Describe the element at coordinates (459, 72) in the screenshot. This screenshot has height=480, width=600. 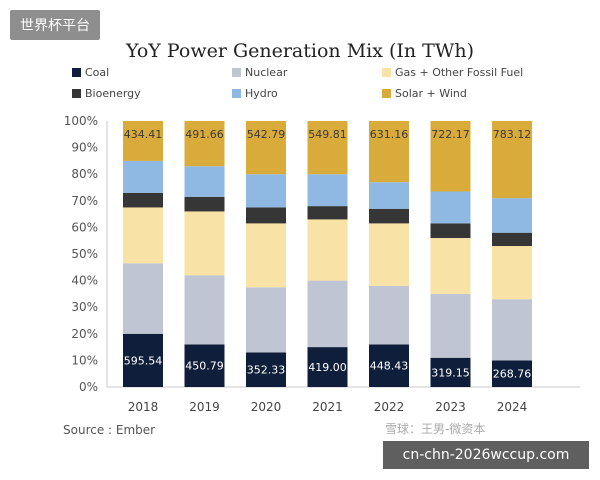
I see `legend-label-gas: Gas + Other Fossil Fuel` at that location.